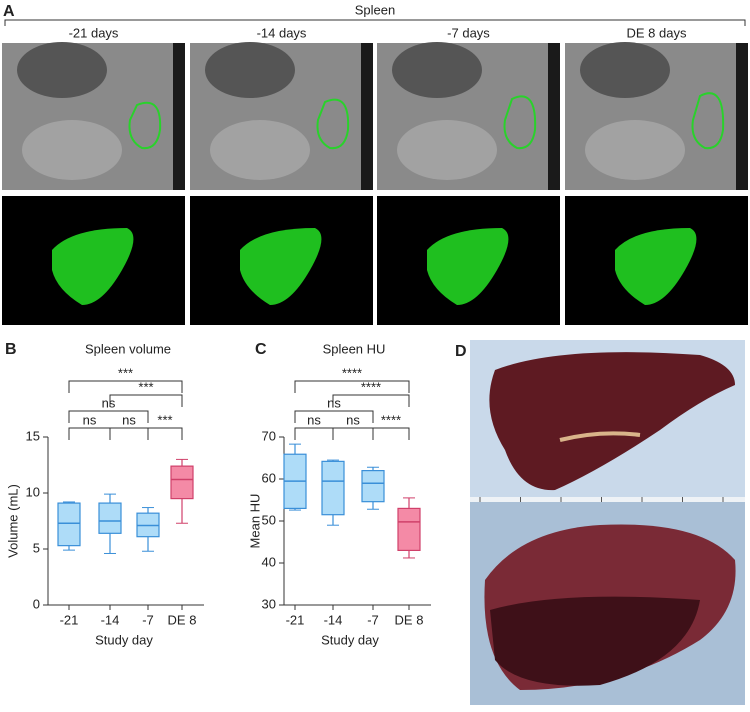 The image size is (750, 712). I want to click on panel-a-title: Spleen, so click(375, 9).